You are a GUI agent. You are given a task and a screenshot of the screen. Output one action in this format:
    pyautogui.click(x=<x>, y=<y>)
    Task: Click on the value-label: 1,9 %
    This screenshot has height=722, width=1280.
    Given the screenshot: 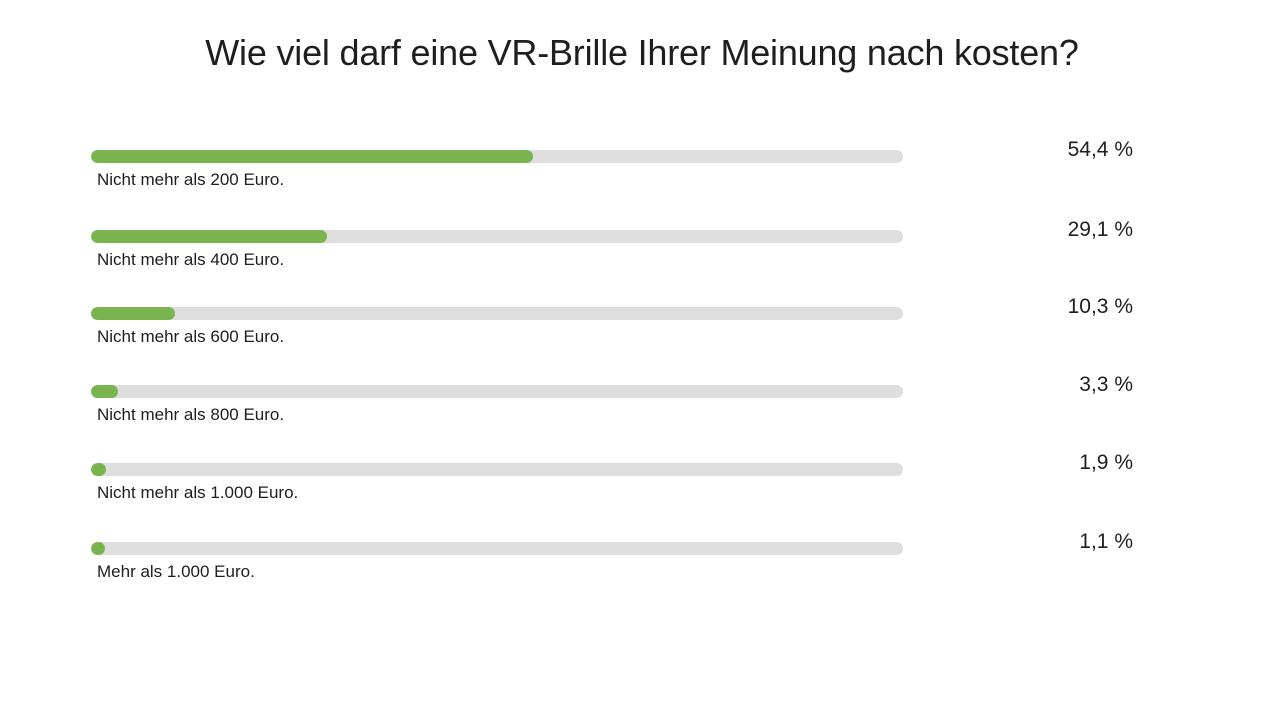 What is the action you would take?
    pyautogui.click(x=1106, y=462)
    